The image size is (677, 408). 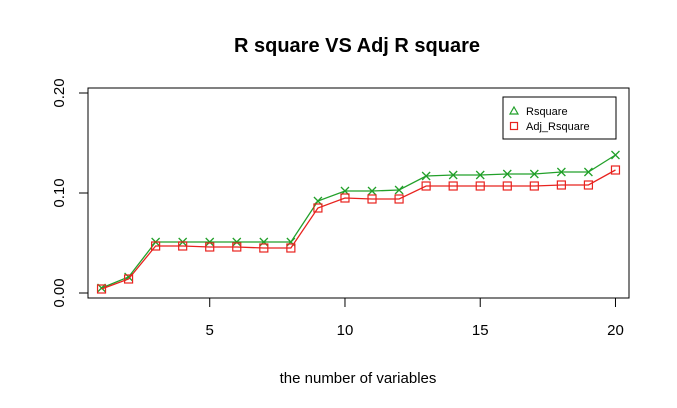 I want to click on x-tick-label: 5, so click(x=210, y=330).